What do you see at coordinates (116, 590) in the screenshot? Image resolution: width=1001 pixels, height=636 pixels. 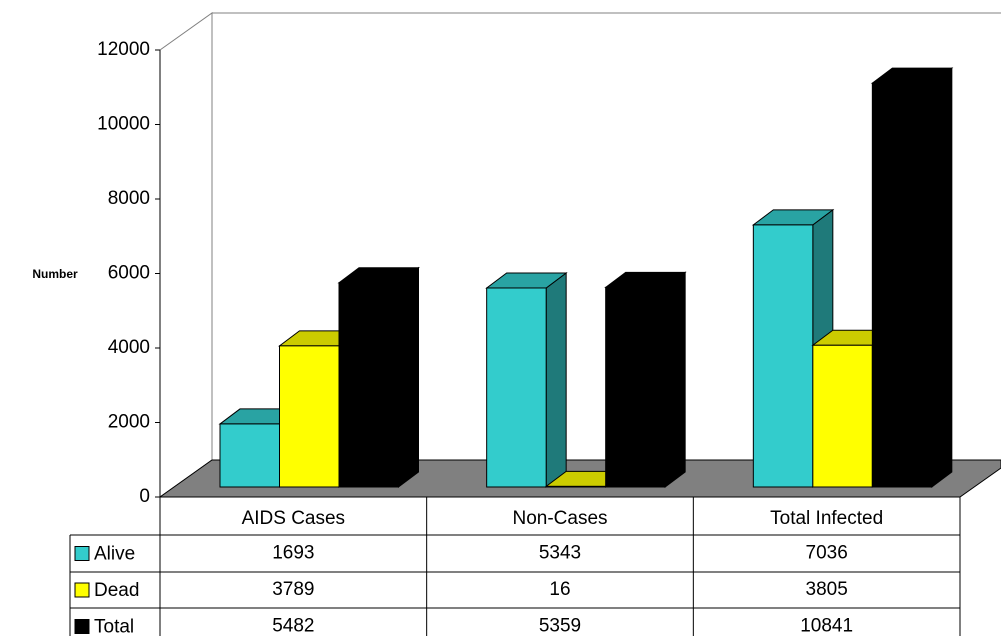 I see `legend-label: Dead` at bounding box center [116, 590].